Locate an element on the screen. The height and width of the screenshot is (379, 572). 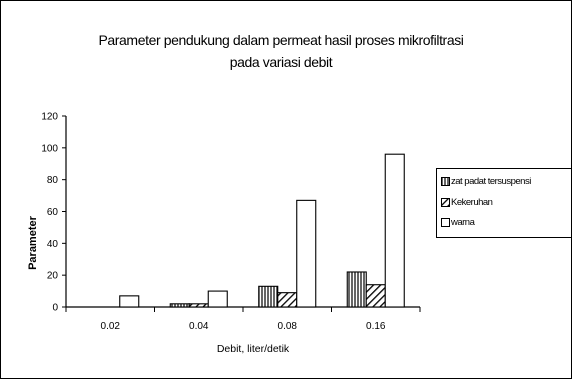
legend-label-1: zat padat tersuspensi is located at coordinates (491, 181).